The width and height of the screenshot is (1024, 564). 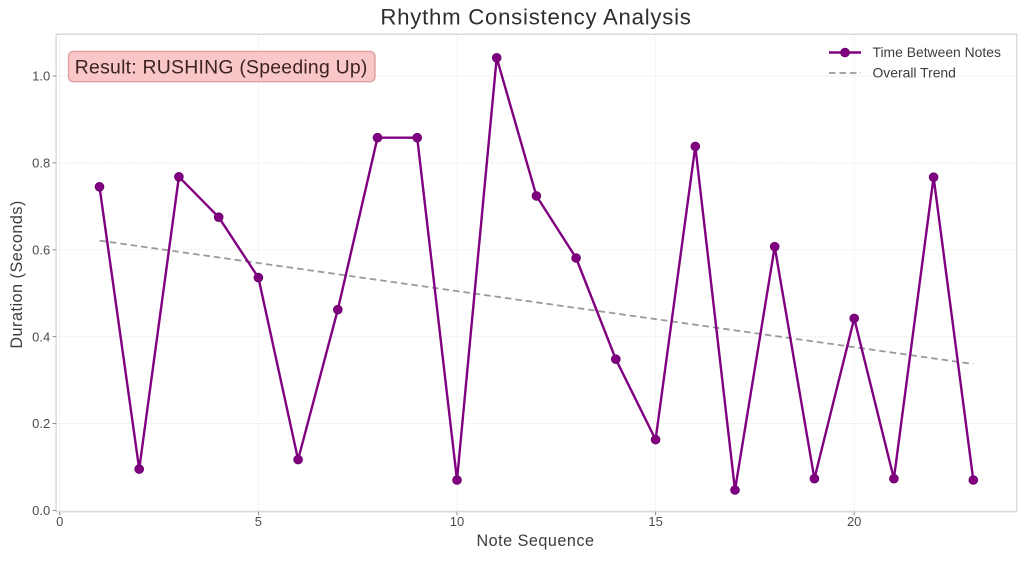 I want to click on svg-text: Note Sequence, so click(x=535, y=541).